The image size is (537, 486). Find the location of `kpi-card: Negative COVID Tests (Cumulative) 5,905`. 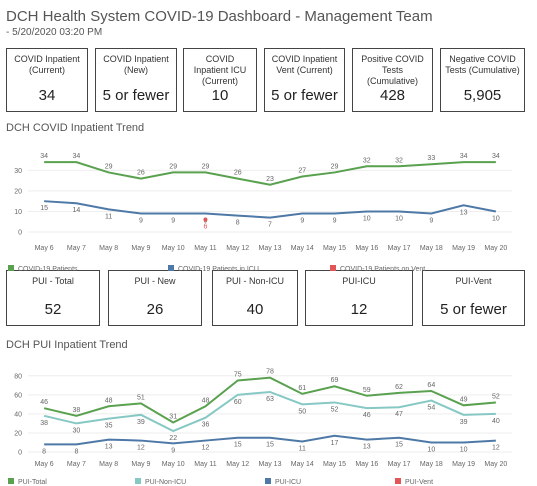

kpi-card: Negative COVID Tests (Cumulative) 5,905 is located at coordinates (482, 80).